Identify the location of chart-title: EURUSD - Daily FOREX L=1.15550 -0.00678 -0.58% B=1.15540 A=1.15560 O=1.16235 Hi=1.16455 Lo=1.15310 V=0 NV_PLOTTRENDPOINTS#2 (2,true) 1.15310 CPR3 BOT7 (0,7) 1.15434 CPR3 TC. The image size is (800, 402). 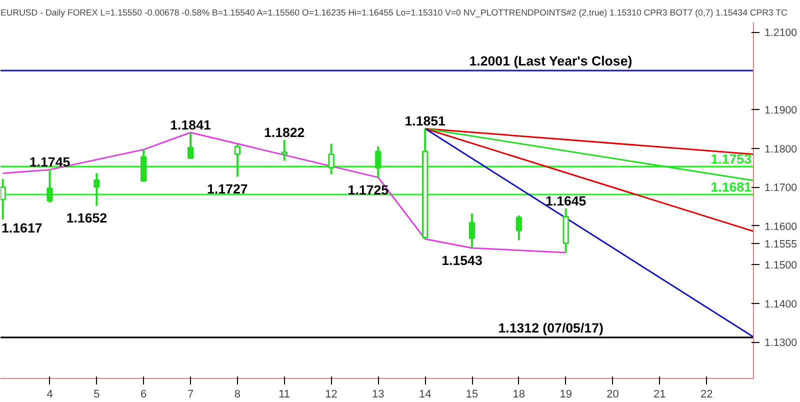
(394, 13).